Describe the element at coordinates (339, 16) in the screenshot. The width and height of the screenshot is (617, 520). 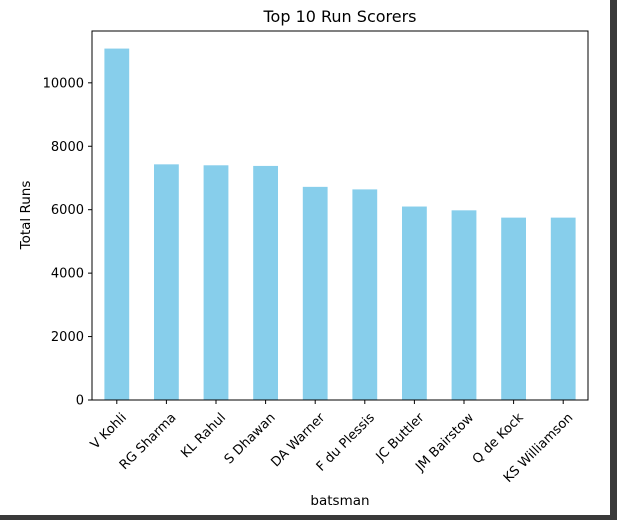
I see `chart-title: Top 10 Run Scorers` at that location.